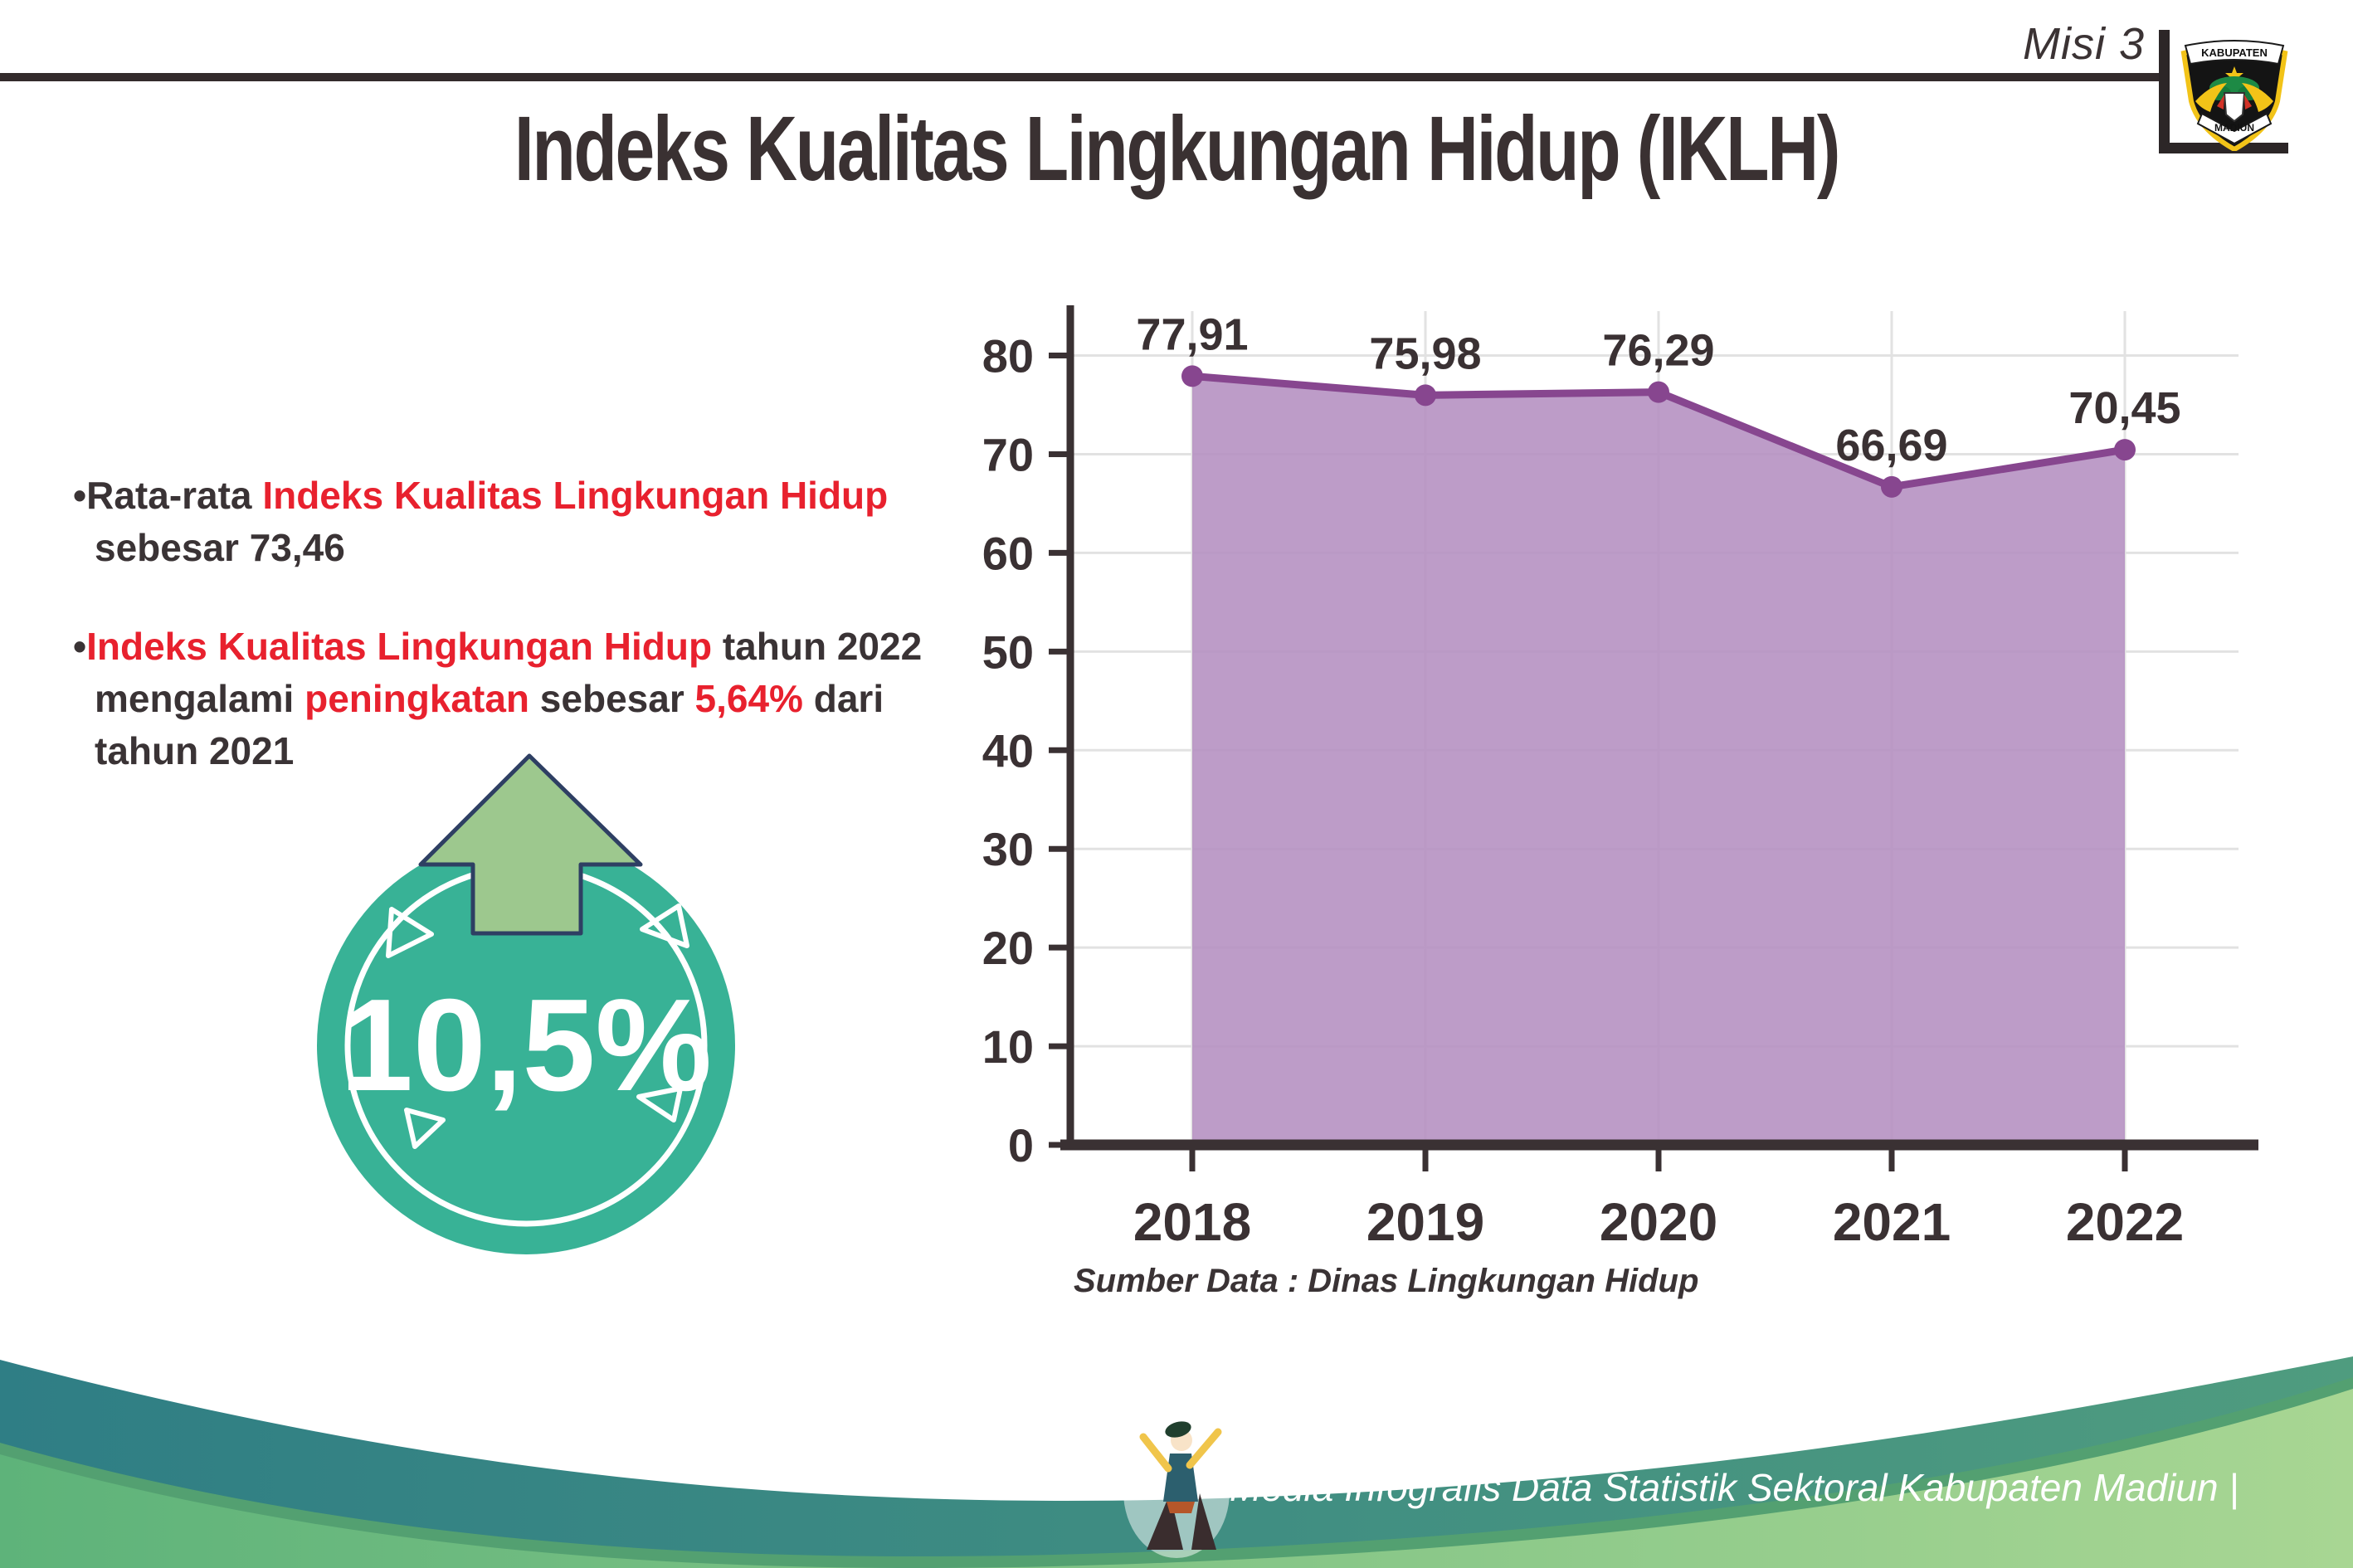 The width and height of the screenshot is (2353, 1568). What do you see at coordinates (1008, 948) in the screenshot?
I see `y-tick-label: 20` at bounding box center [1008, 948].